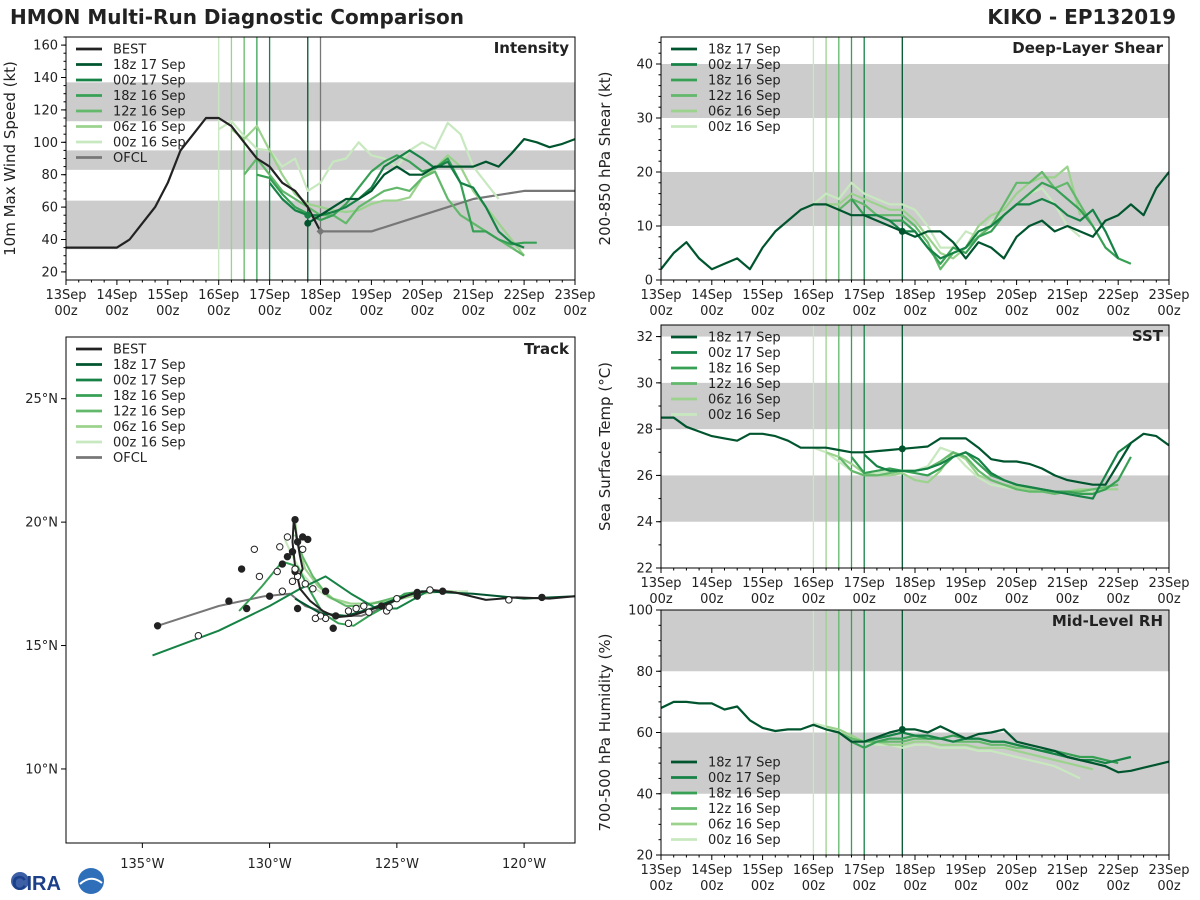 Image resolution: width=1200 pixels, height=900 pixels. I want to click on intensity-legend-label: 00z 16 Sep, so click(149, 143).